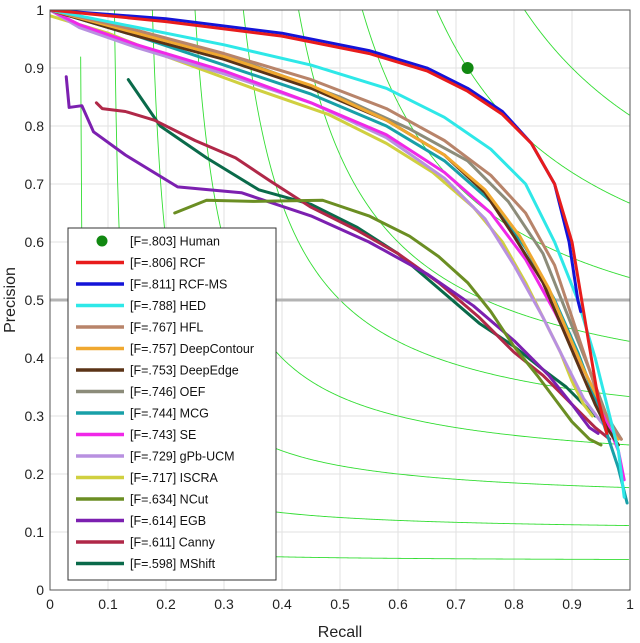 This screenshot has height=643, width=640. I want to click on legend-label: [F=.743] SE, so click(163, 435).